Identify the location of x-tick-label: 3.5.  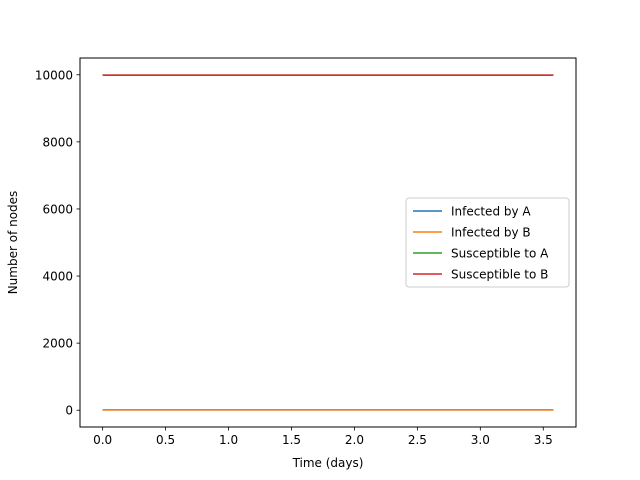
(543, 440).